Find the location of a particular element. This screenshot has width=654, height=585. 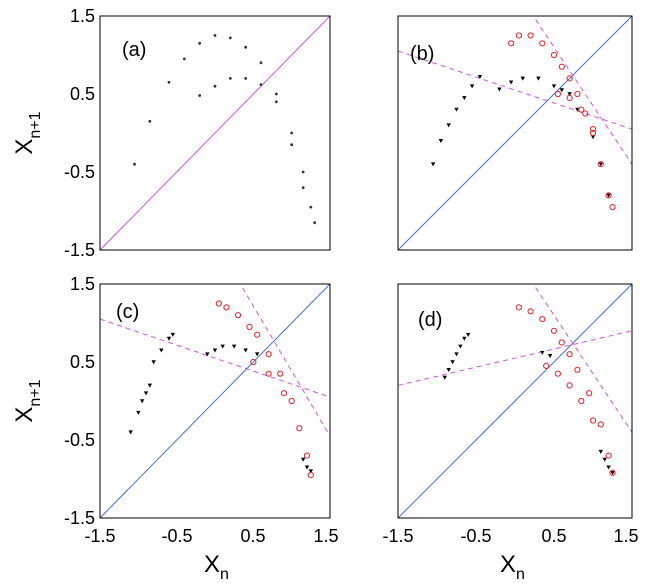

panel-a-ytick-label: -1.5 is located at coordinates (79, 250).